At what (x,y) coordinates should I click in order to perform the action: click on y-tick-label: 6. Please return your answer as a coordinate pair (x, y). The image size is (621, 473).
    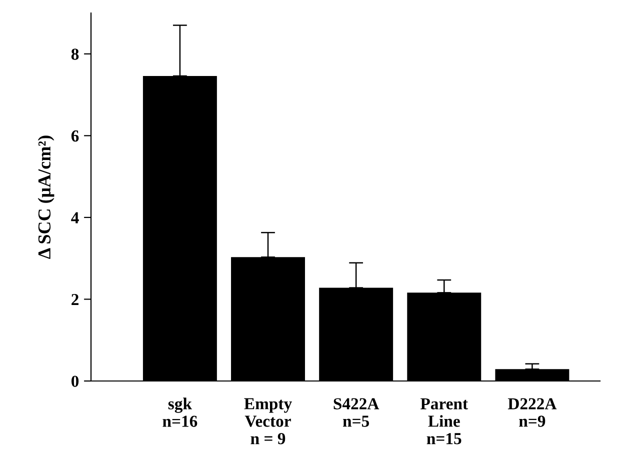
    Looking at the image, I should click on (75, 136).